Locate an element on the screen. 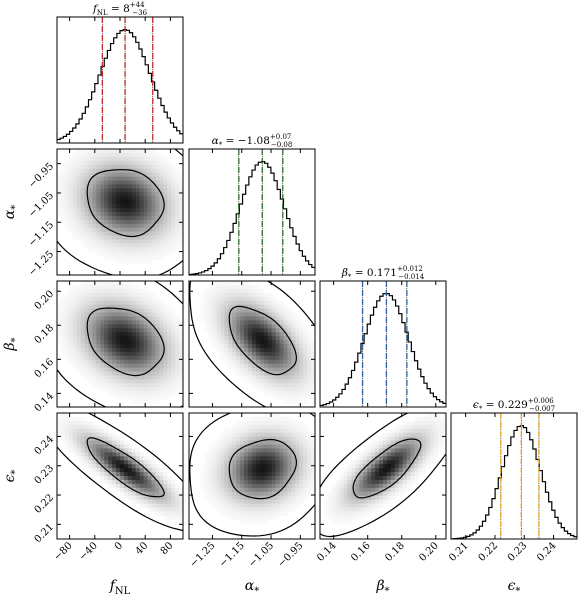 This screenshot has width=582, height=598. contour-1sigma is located at coordinates (263, 340).